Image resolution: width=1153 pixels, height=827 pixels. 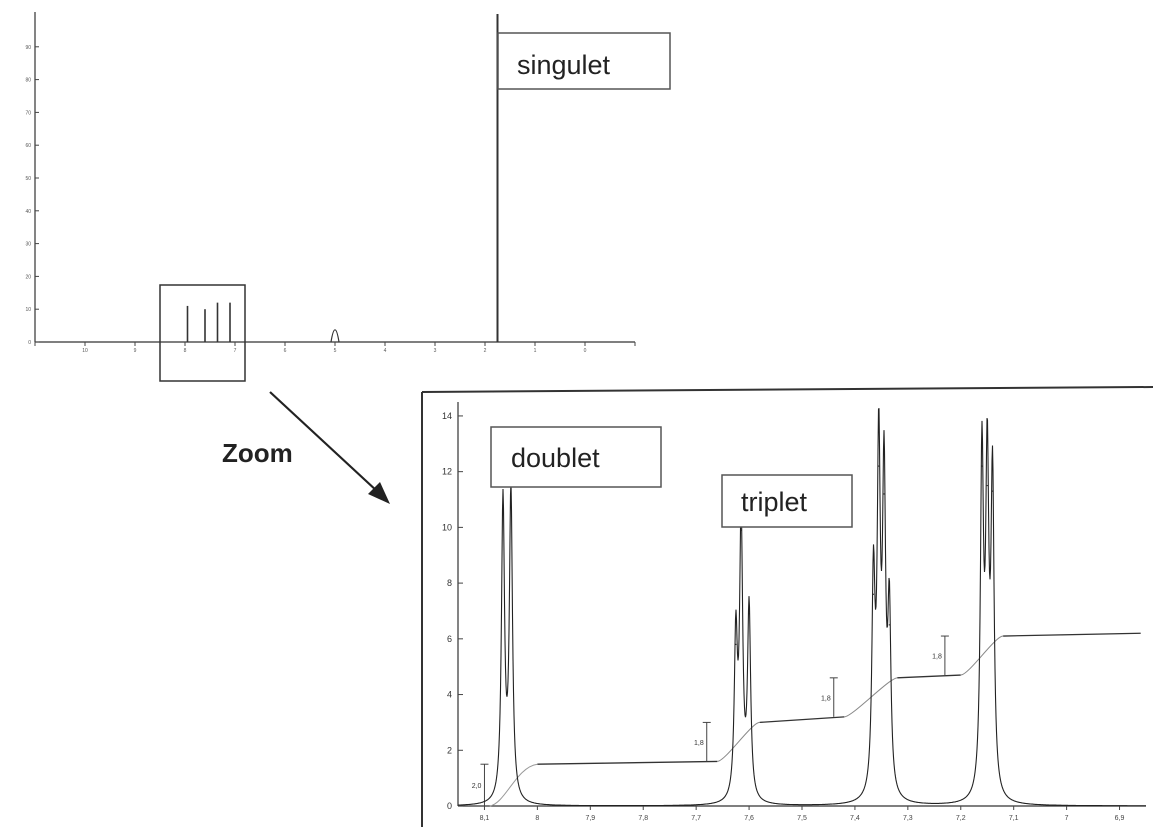 What do you see at coordinates (452, 611) in the screenshot?
I see `zoom-y-ticks: 0 2 4 6 8 10 12 14` at bounding box center [452, 611].